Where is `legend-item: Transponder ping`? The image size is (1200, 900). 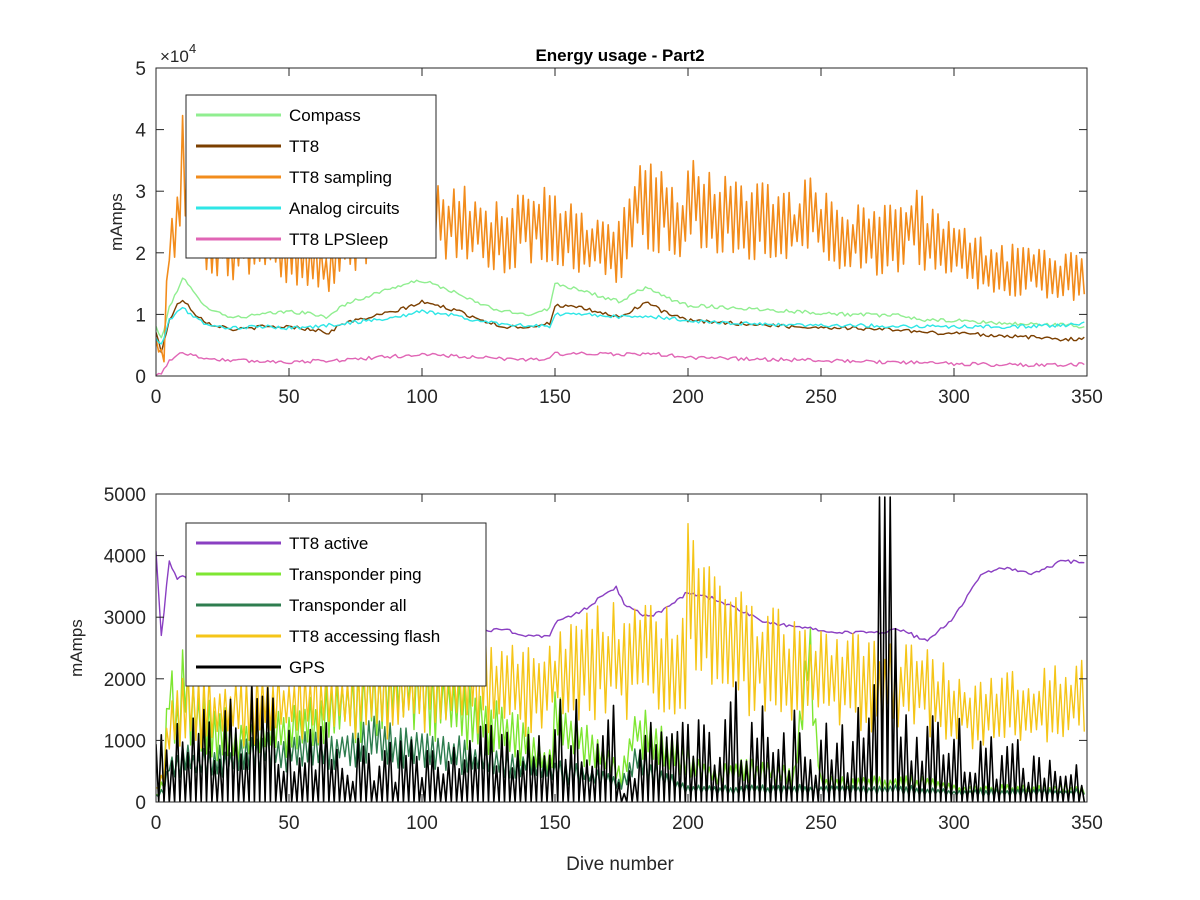 legend-item: Transponder ping is located at coordinates (309, 574).